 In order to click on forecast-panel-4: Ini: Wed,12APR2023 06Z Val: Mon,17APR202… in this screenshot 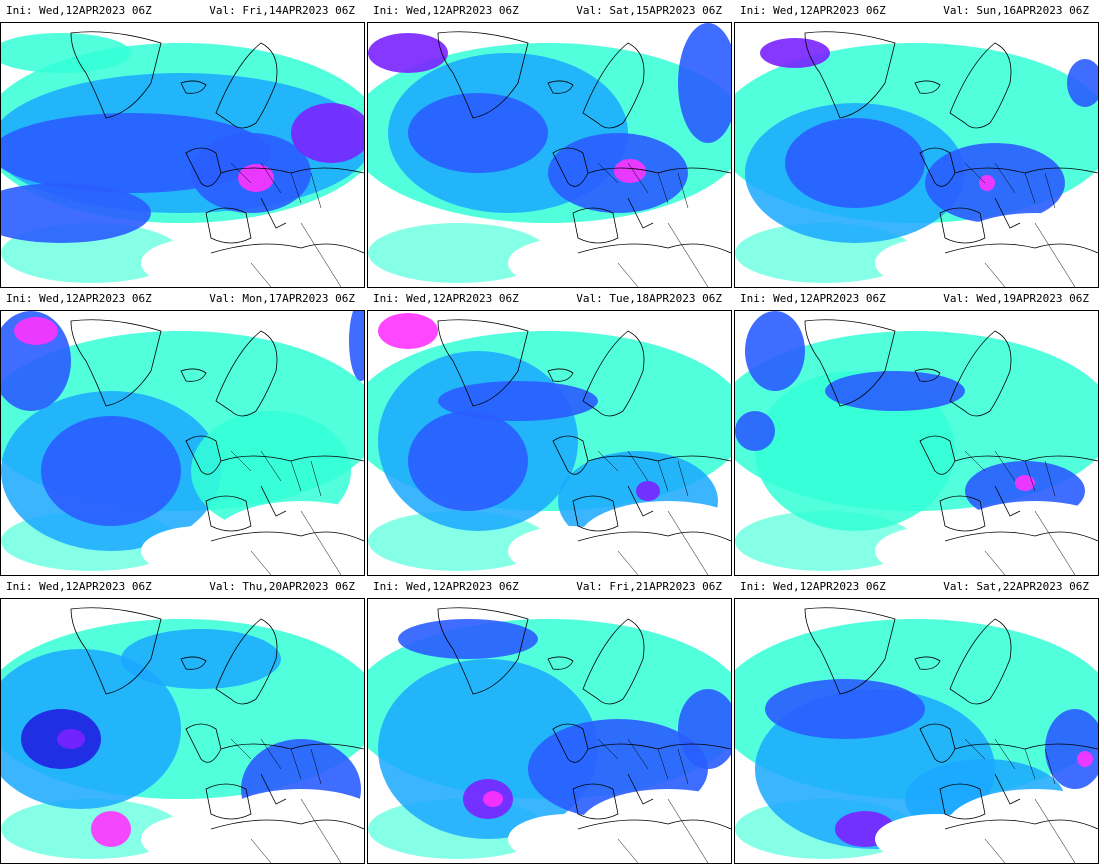, I will do `click(182, 432)`.